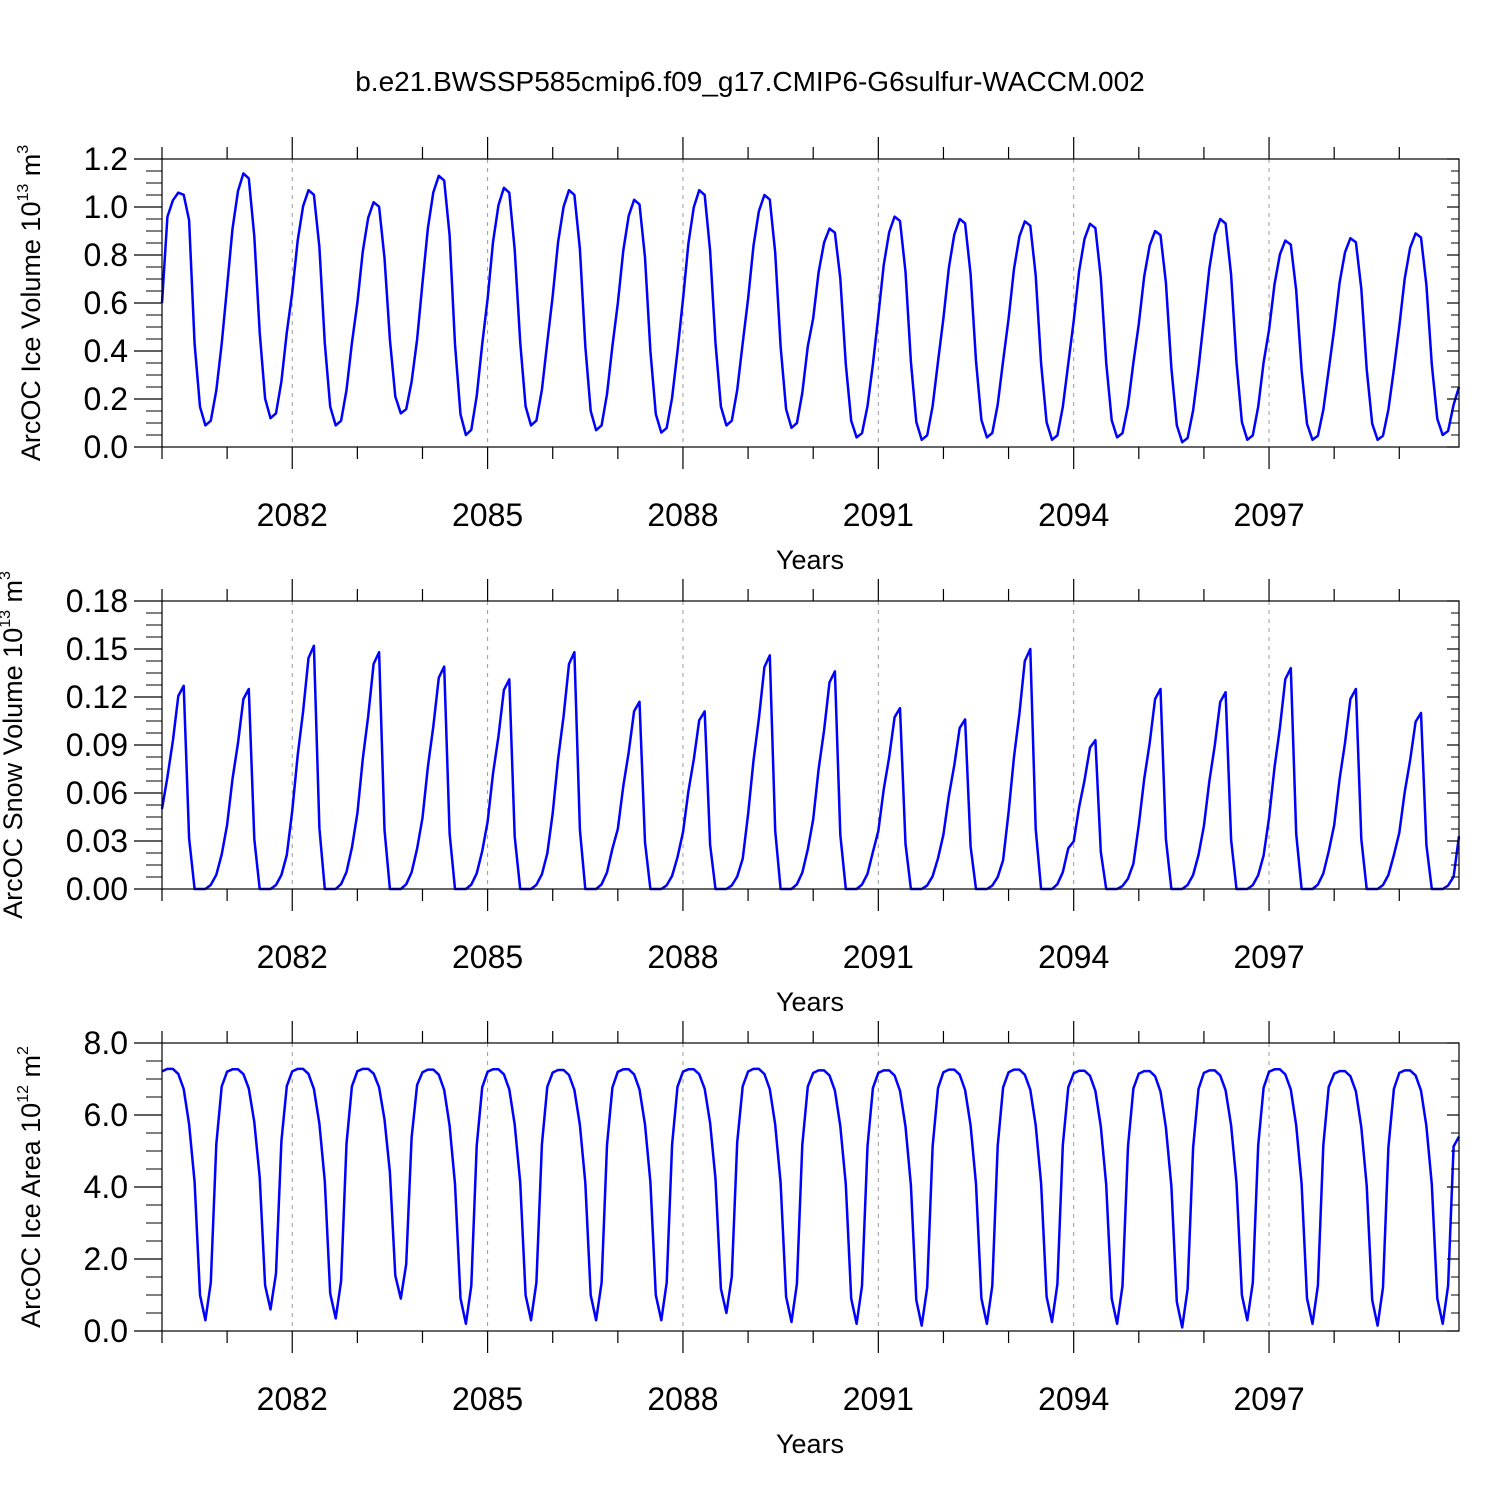  I want to click on y-axis-label-superscript: 12, so click(23, 1094).